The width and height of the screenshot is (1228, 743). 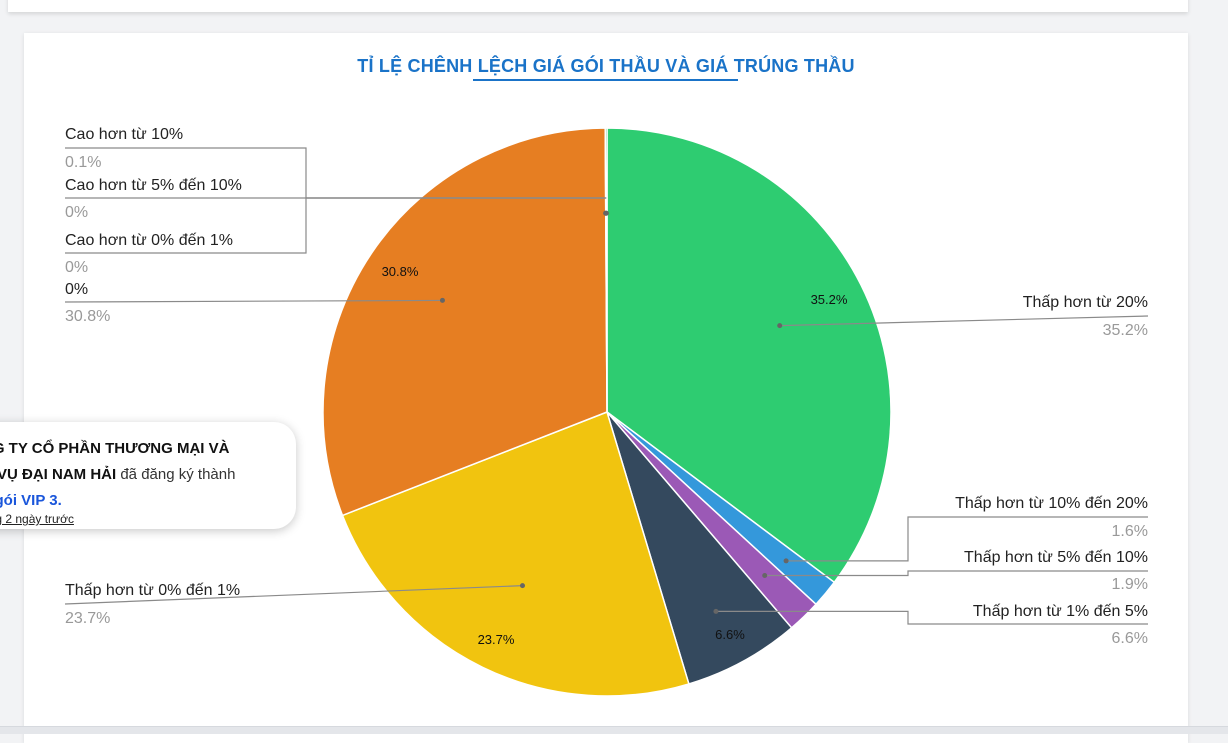 What do you see at coordinates (87, 618) in the screenshot?
I see `slice-value-4: 23.7%` at bounding box center [87, 618].